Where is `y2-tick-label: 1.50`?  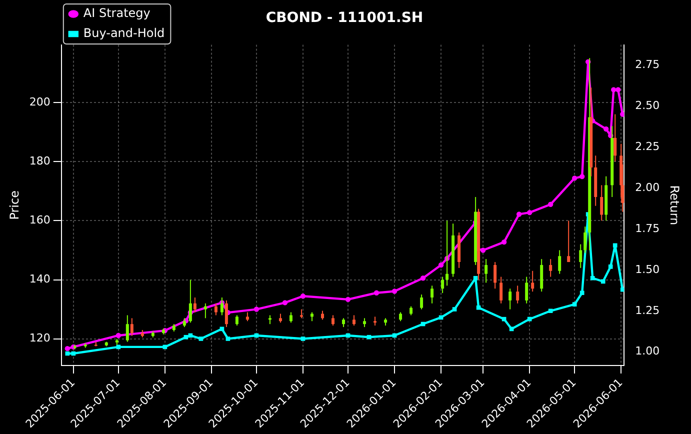 y2-tick-label: 1.50 is located at coordinates (647, 269).